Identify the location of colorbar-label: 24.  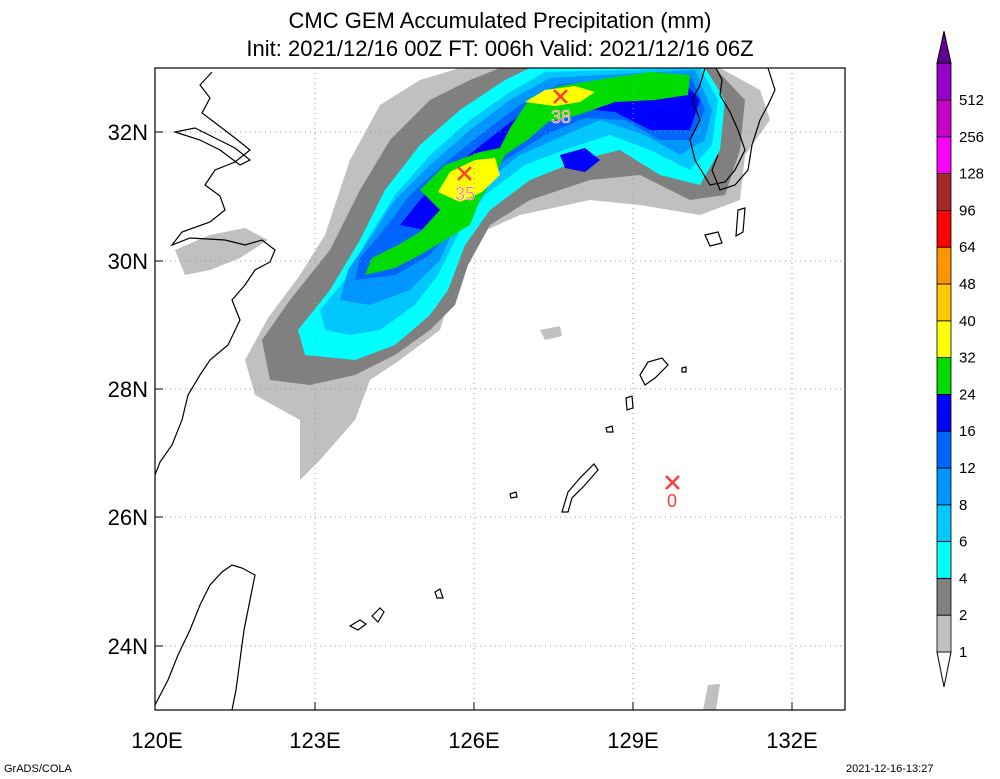
(967, 394).